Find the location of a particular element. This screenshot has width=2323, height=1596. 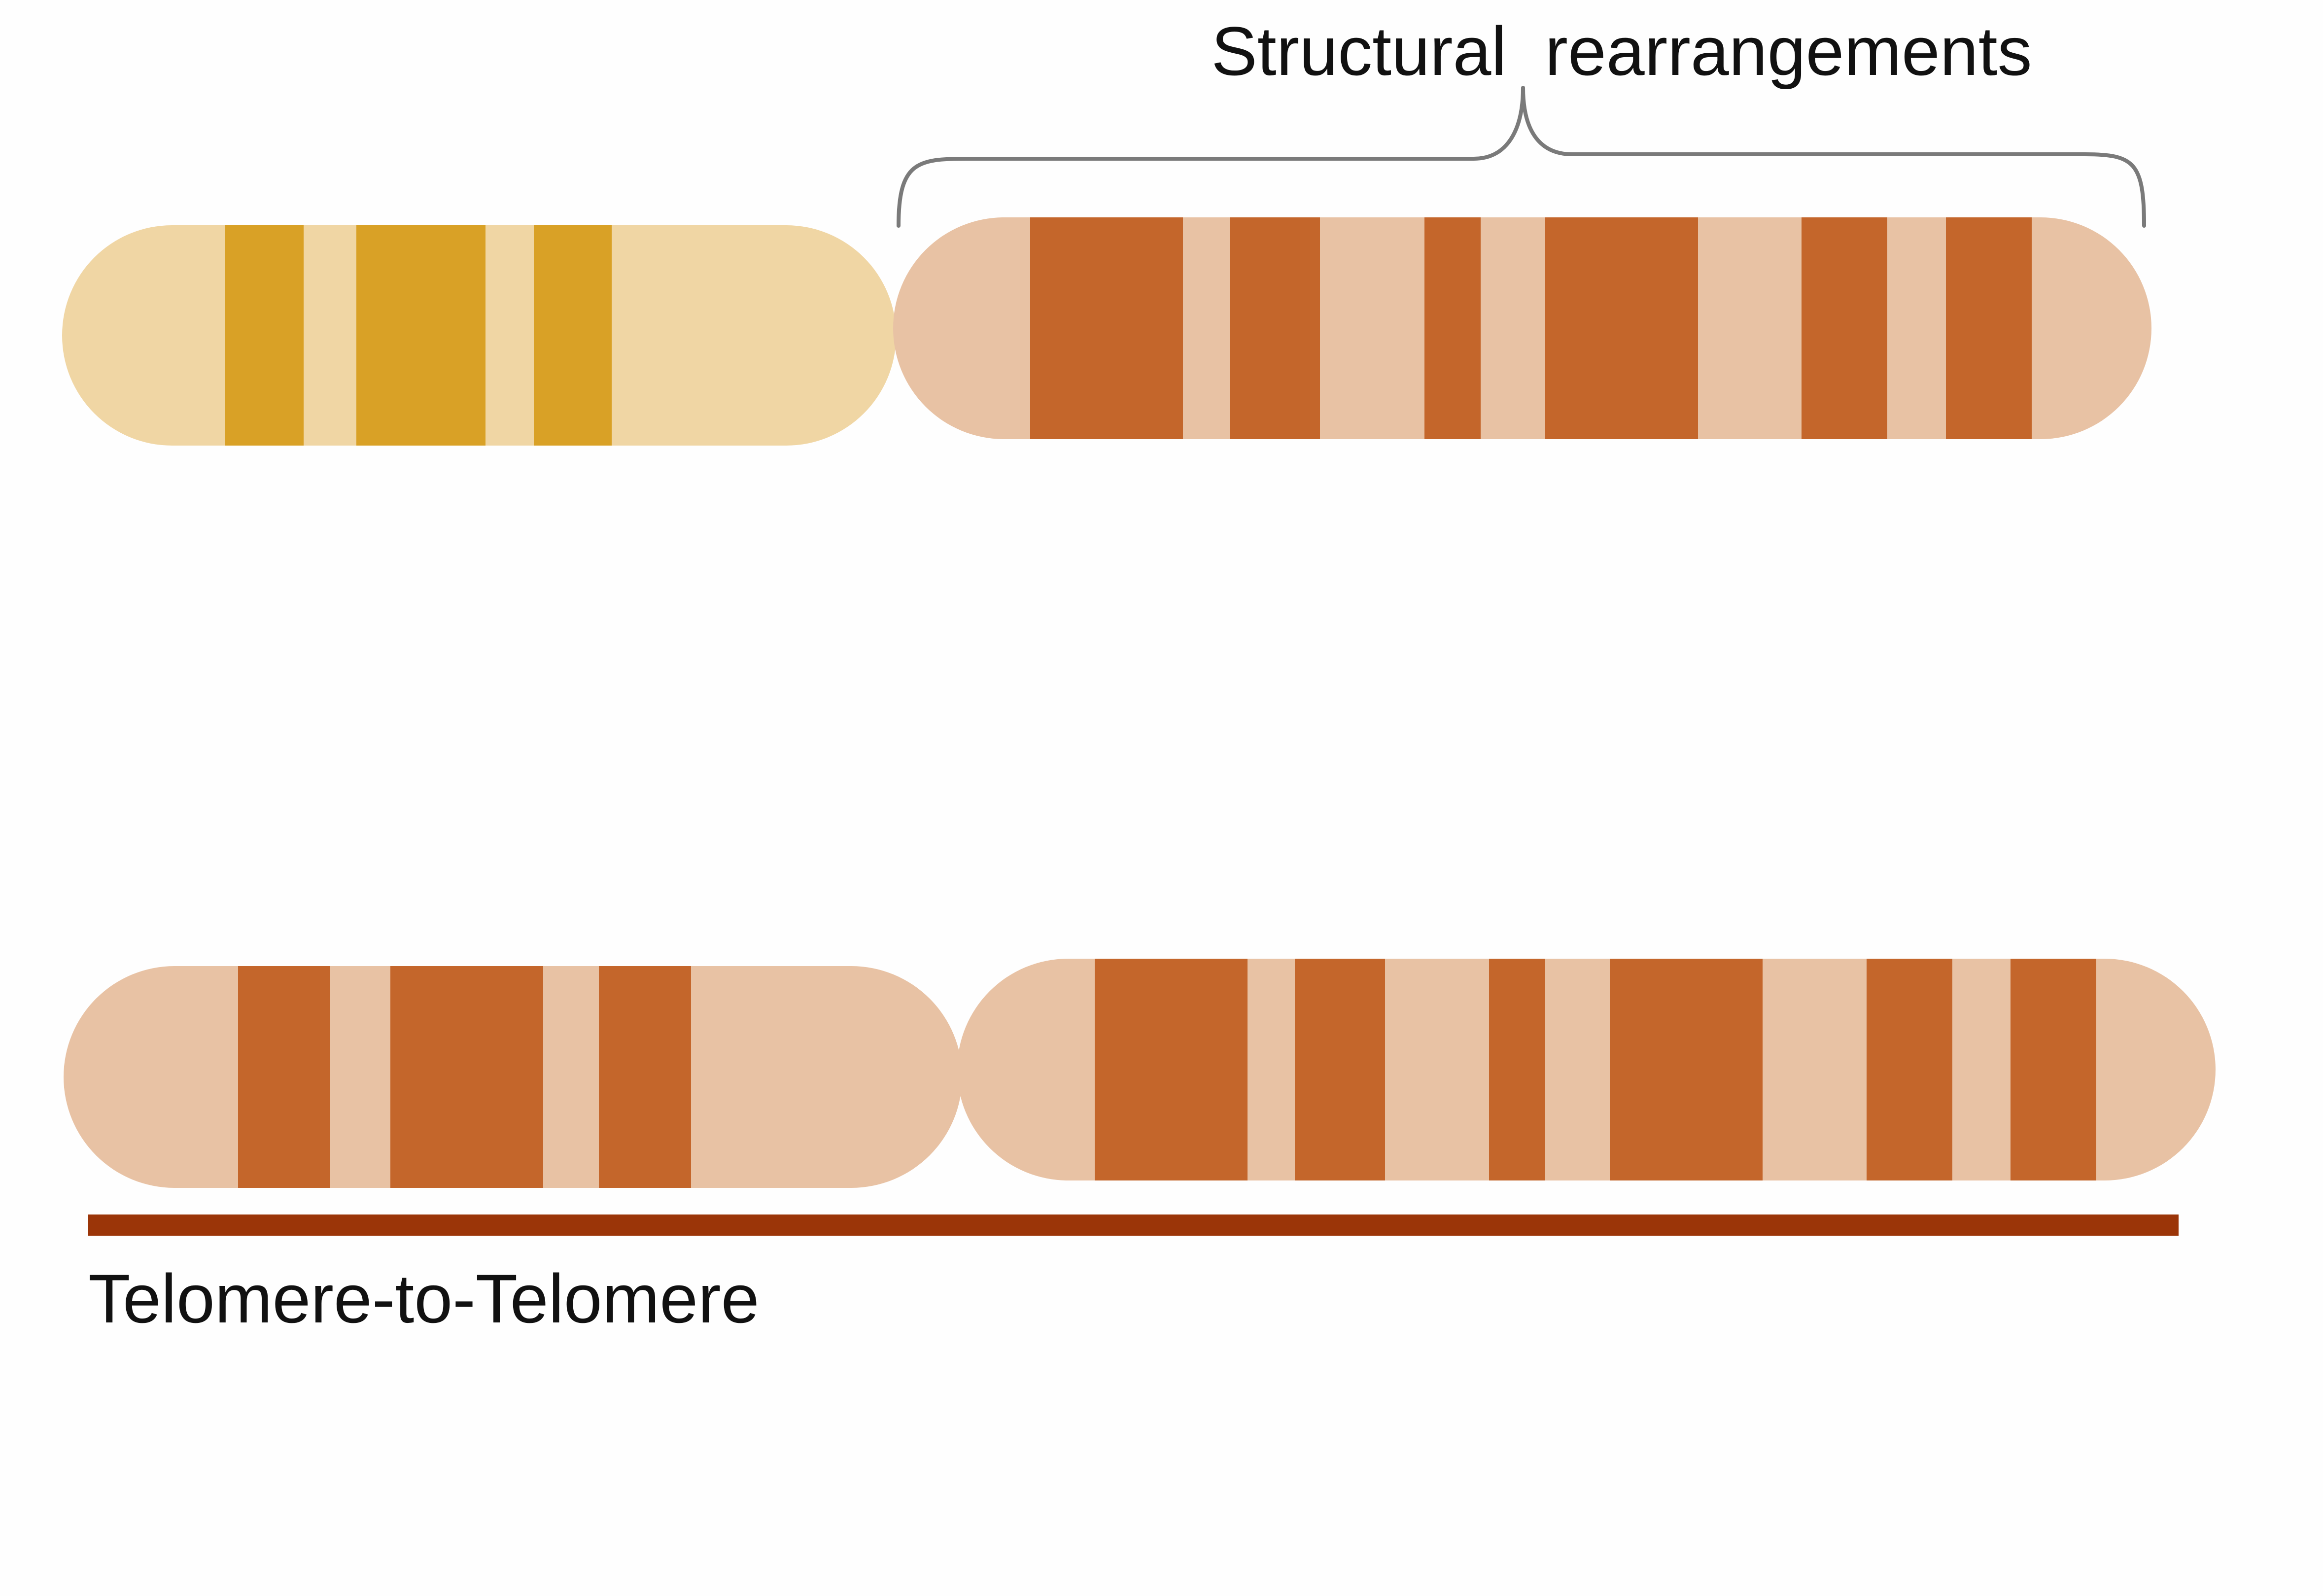

heading-group: Structural rearrangements is located at coordinates (1521, 120).